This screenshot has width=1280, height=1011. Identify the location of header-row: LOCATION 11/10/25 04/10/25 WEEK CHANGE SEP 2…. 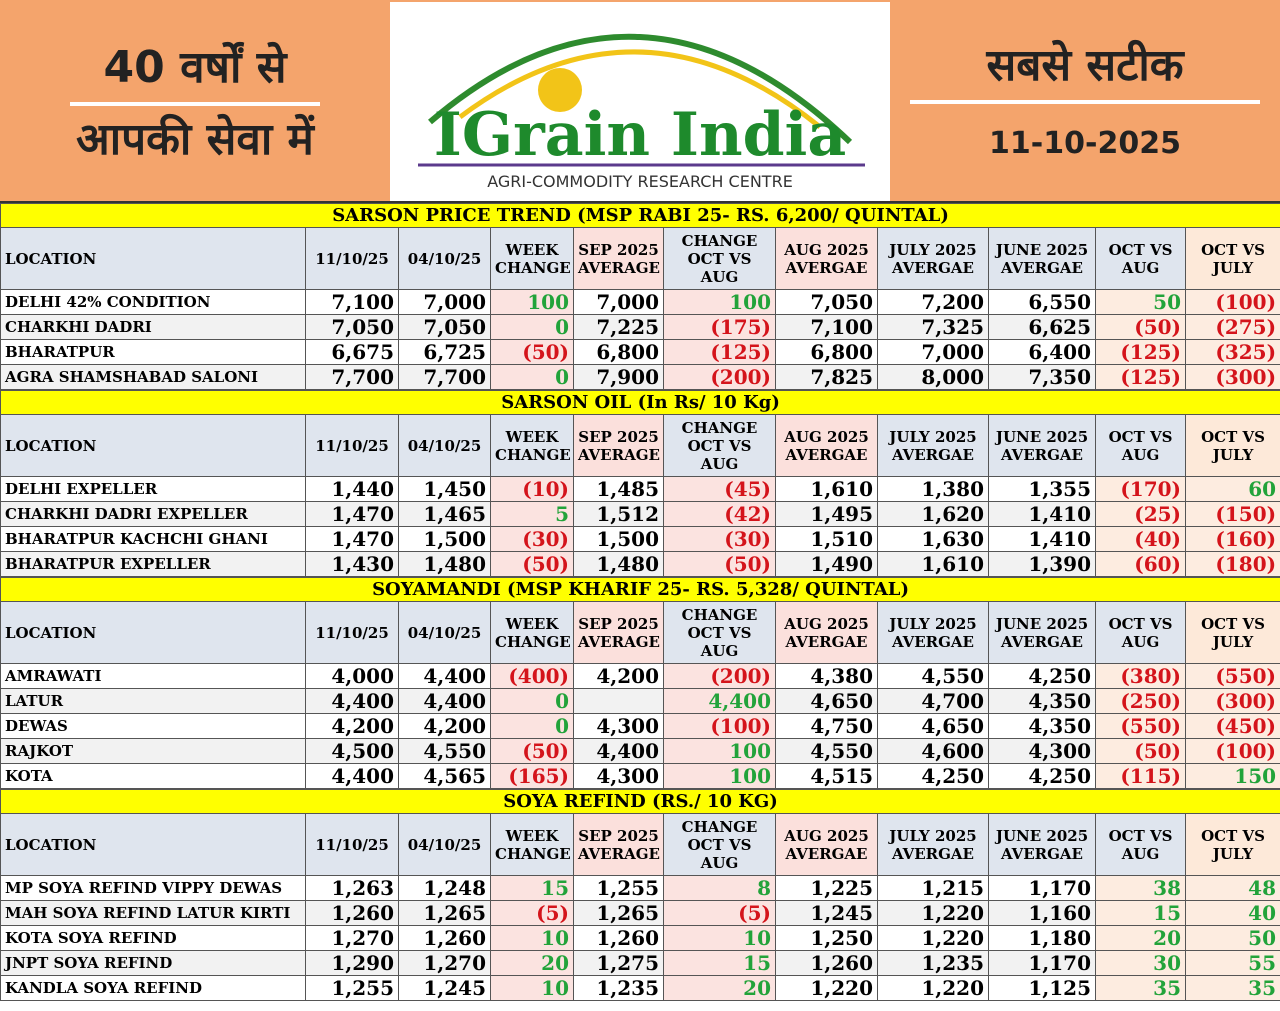
(640, 844).